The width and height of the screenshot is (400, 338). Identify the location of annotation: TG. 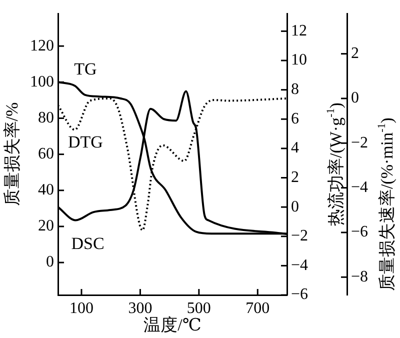
(85, 68).